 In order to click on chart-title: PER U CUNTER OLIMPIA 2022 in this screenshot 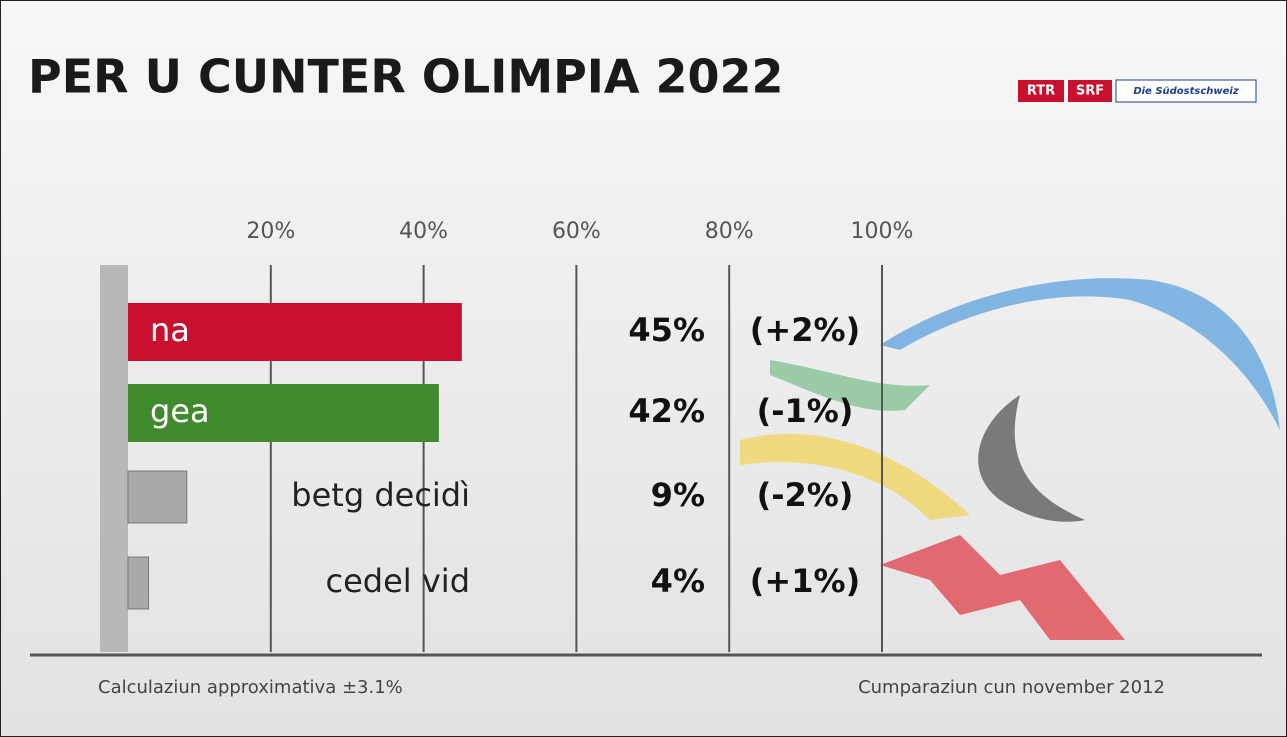, I will do `click(406, 77)`.